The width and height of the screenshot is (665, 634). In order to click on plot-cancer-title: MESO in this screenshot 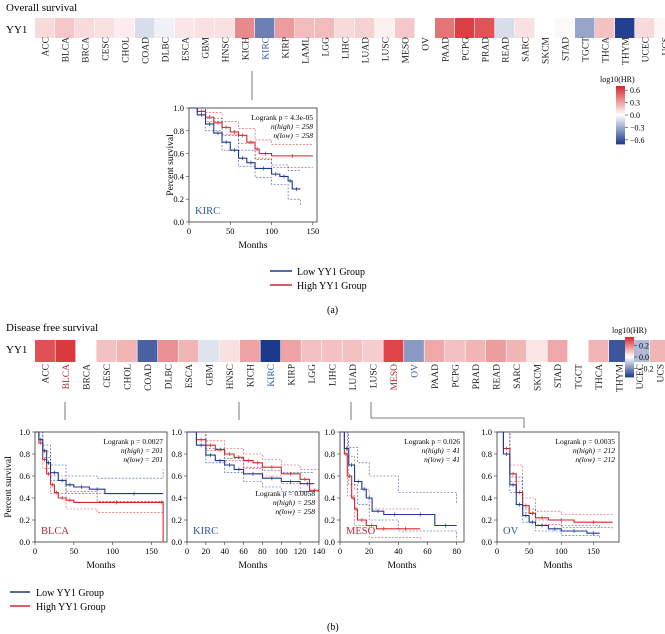, I will do `click(361, 531)`.